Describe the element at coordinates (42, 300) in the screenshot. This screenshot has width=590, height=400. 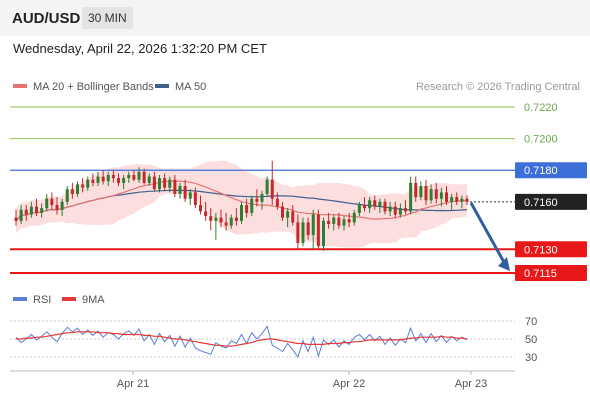
I see `rsi-legend-label: RSI` at that location.